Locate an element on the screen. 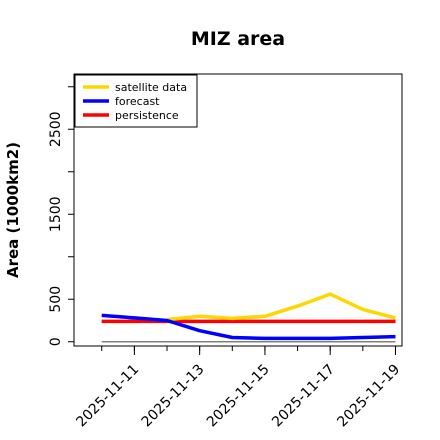 The image size is (440, 440). y-tick-label: 2500 is located at coordinates (56, 129).